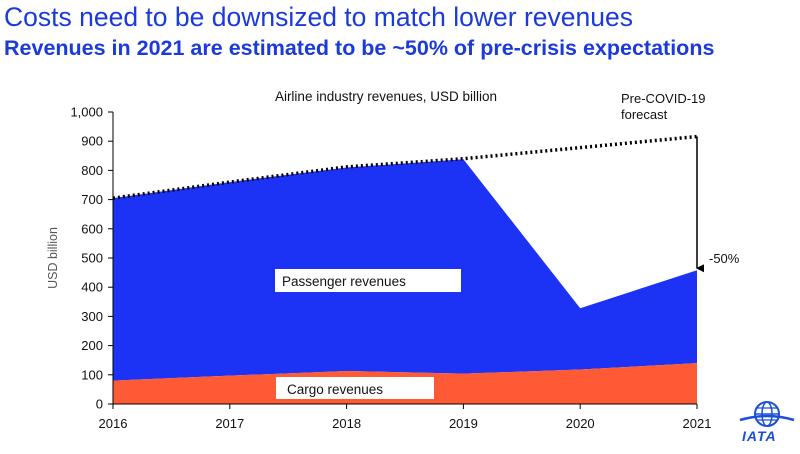 The height and width of the screenshot is (454, 800). What do you see at coordinates (663, 98) in the screenshot?
I see `forecast-label: Pre-COVID-19` at bounding box center [663, 98].